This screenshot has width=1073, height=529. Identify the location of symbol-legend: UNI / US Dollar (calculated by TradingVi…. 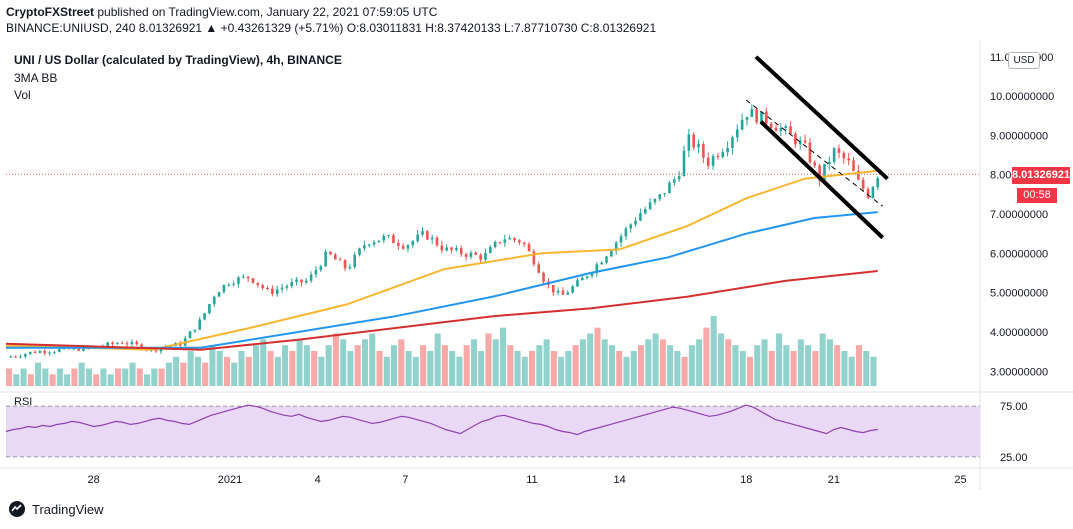
(178, 60).